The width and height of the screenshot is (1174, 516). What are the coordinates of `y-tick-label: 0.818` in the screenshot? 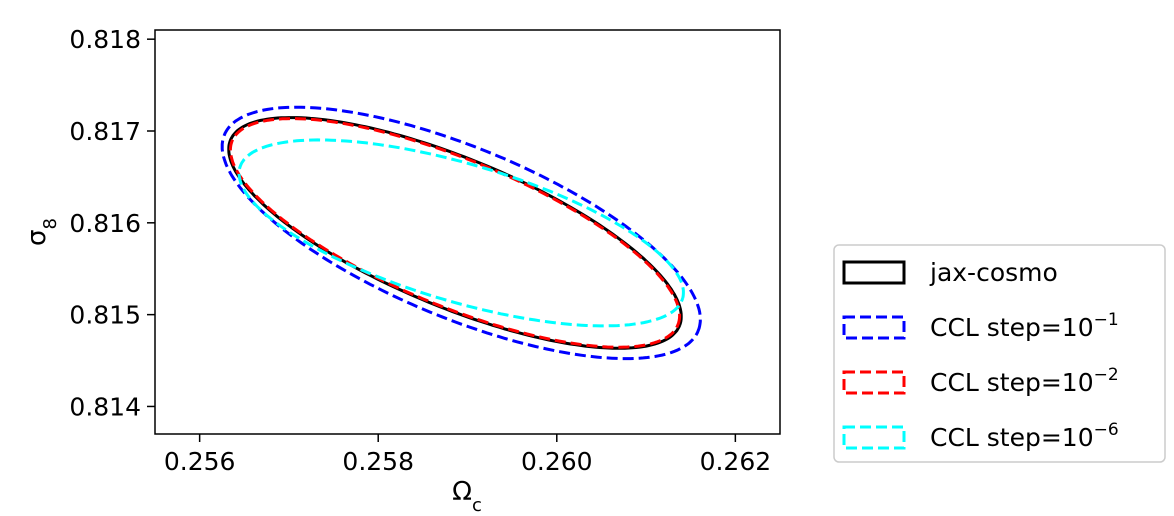 It's located at (105, 39).